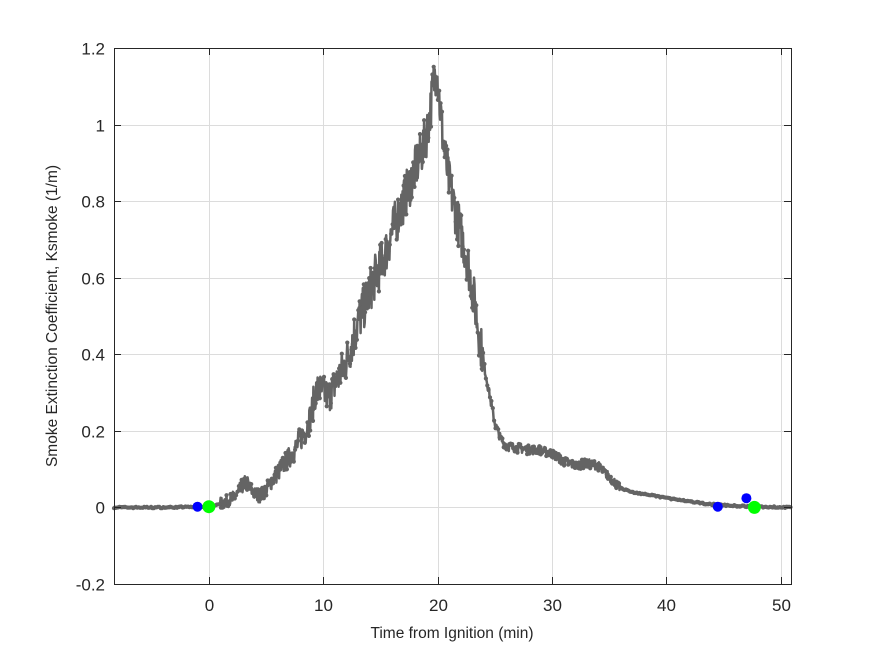  Describe the element at coordinates (90, 317) in the screenshot. I see `y-tick-labels: -0.2 0 0.2 0.4 0.6 0.8 1 1.2` at that location.